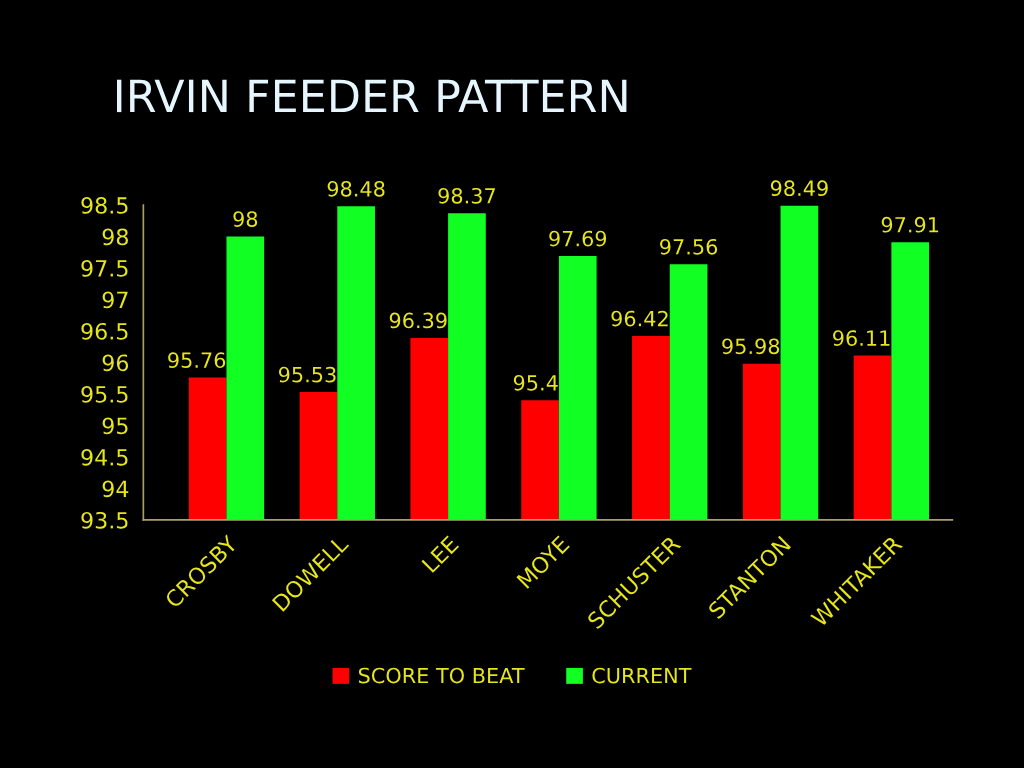 The width and height of the screenshot is (1024, 768). I want to click on data-label: 98.37, so click(466, 195).